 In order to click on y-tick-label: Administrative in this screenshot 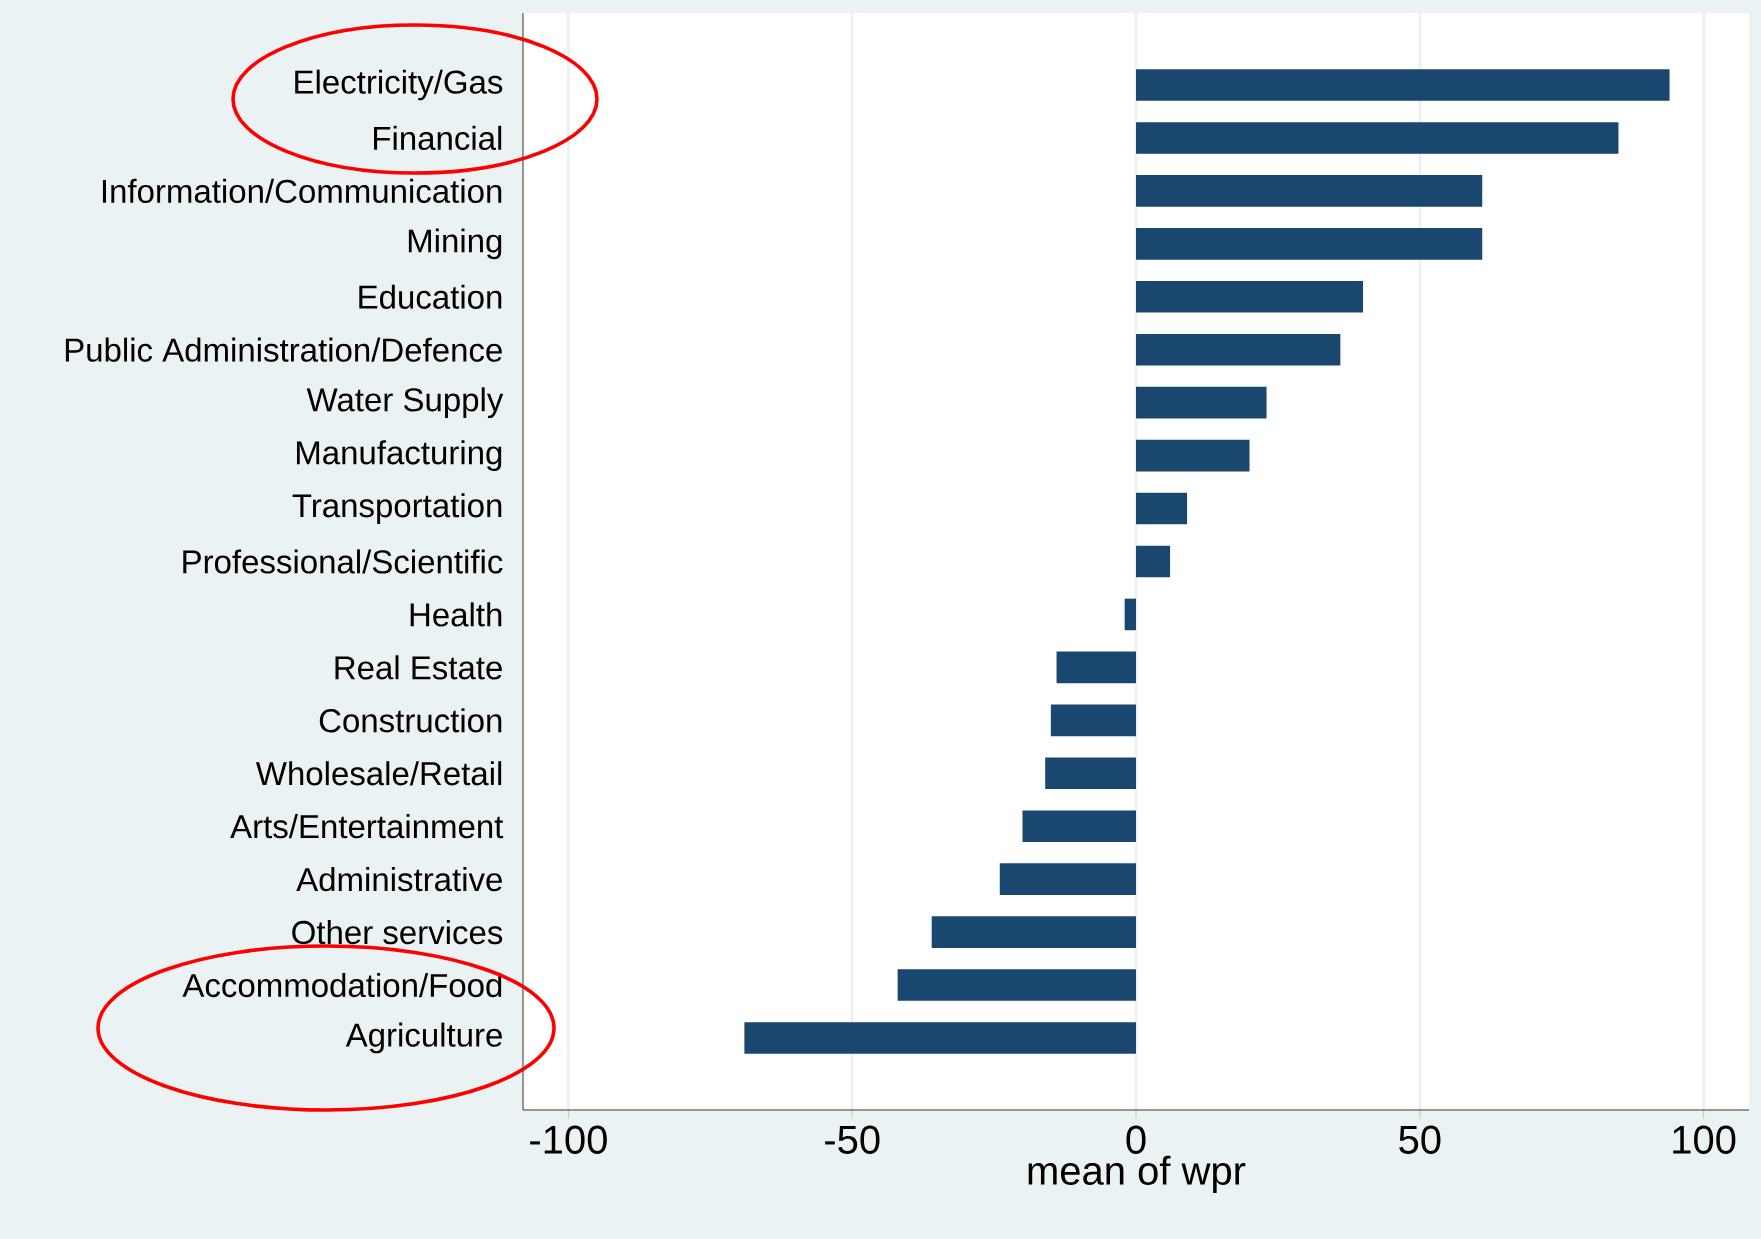, I will do `click(399, 879)`.